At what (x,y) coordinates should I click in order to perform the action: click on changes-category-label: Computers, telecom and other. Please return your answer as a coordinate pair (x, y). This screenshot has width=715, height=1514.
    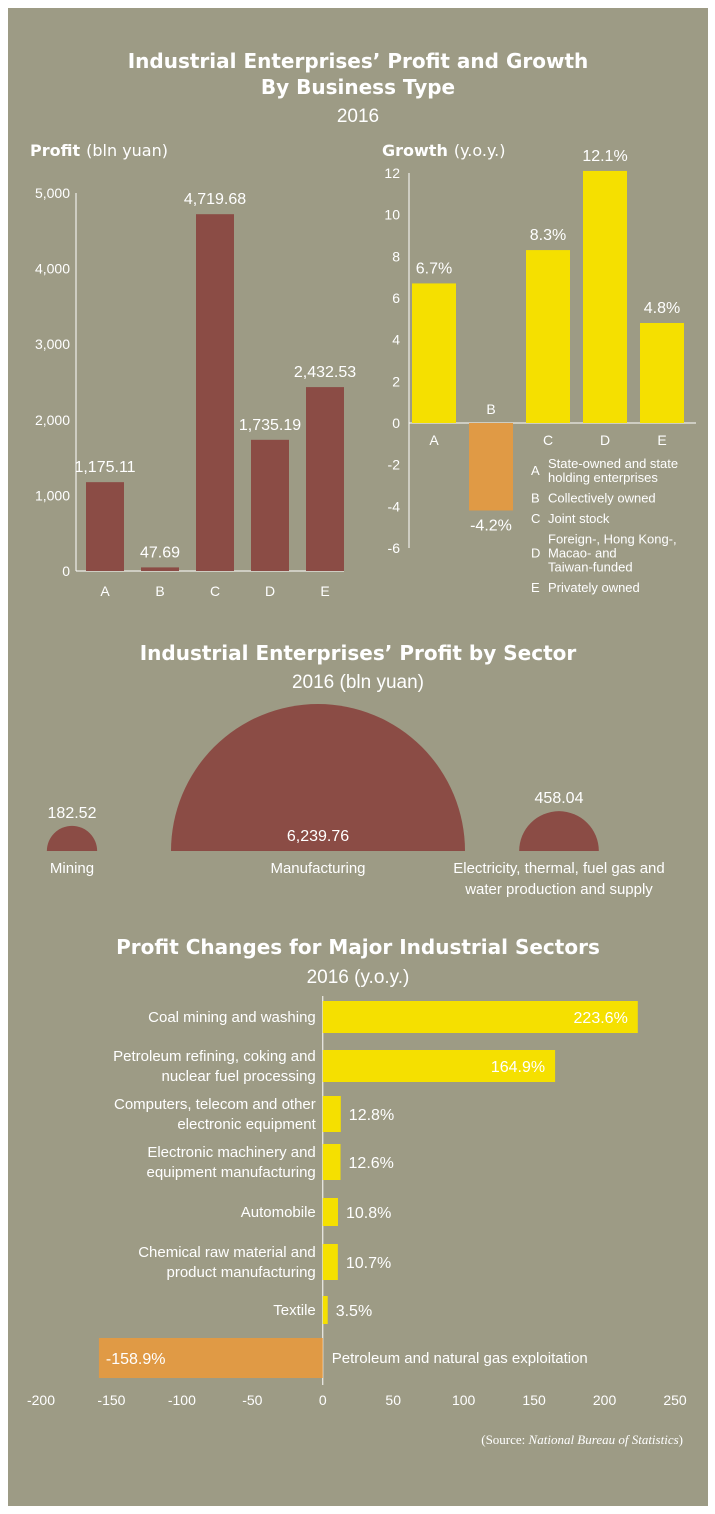
    Looking at the image, I should click on (215, 1104).